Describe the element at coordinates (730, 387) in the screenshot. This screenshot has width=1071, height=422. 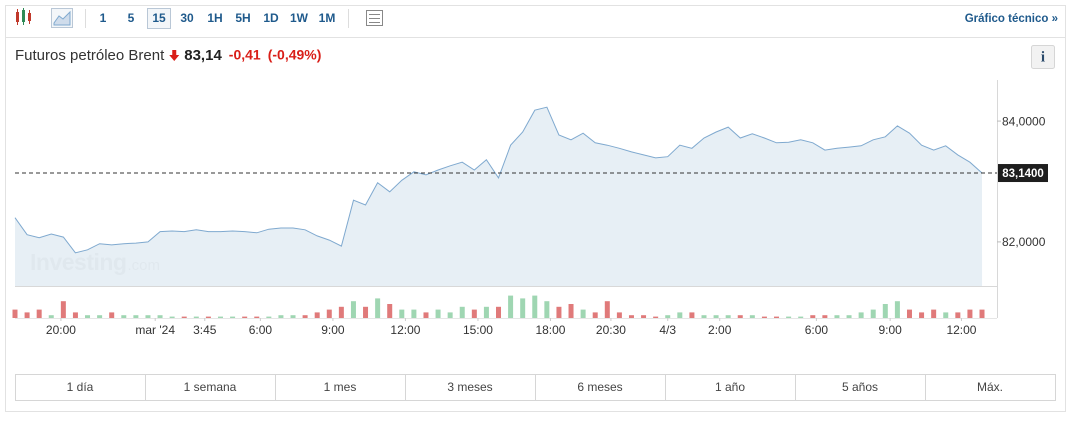
I see `range-button: 1 año` at that location.